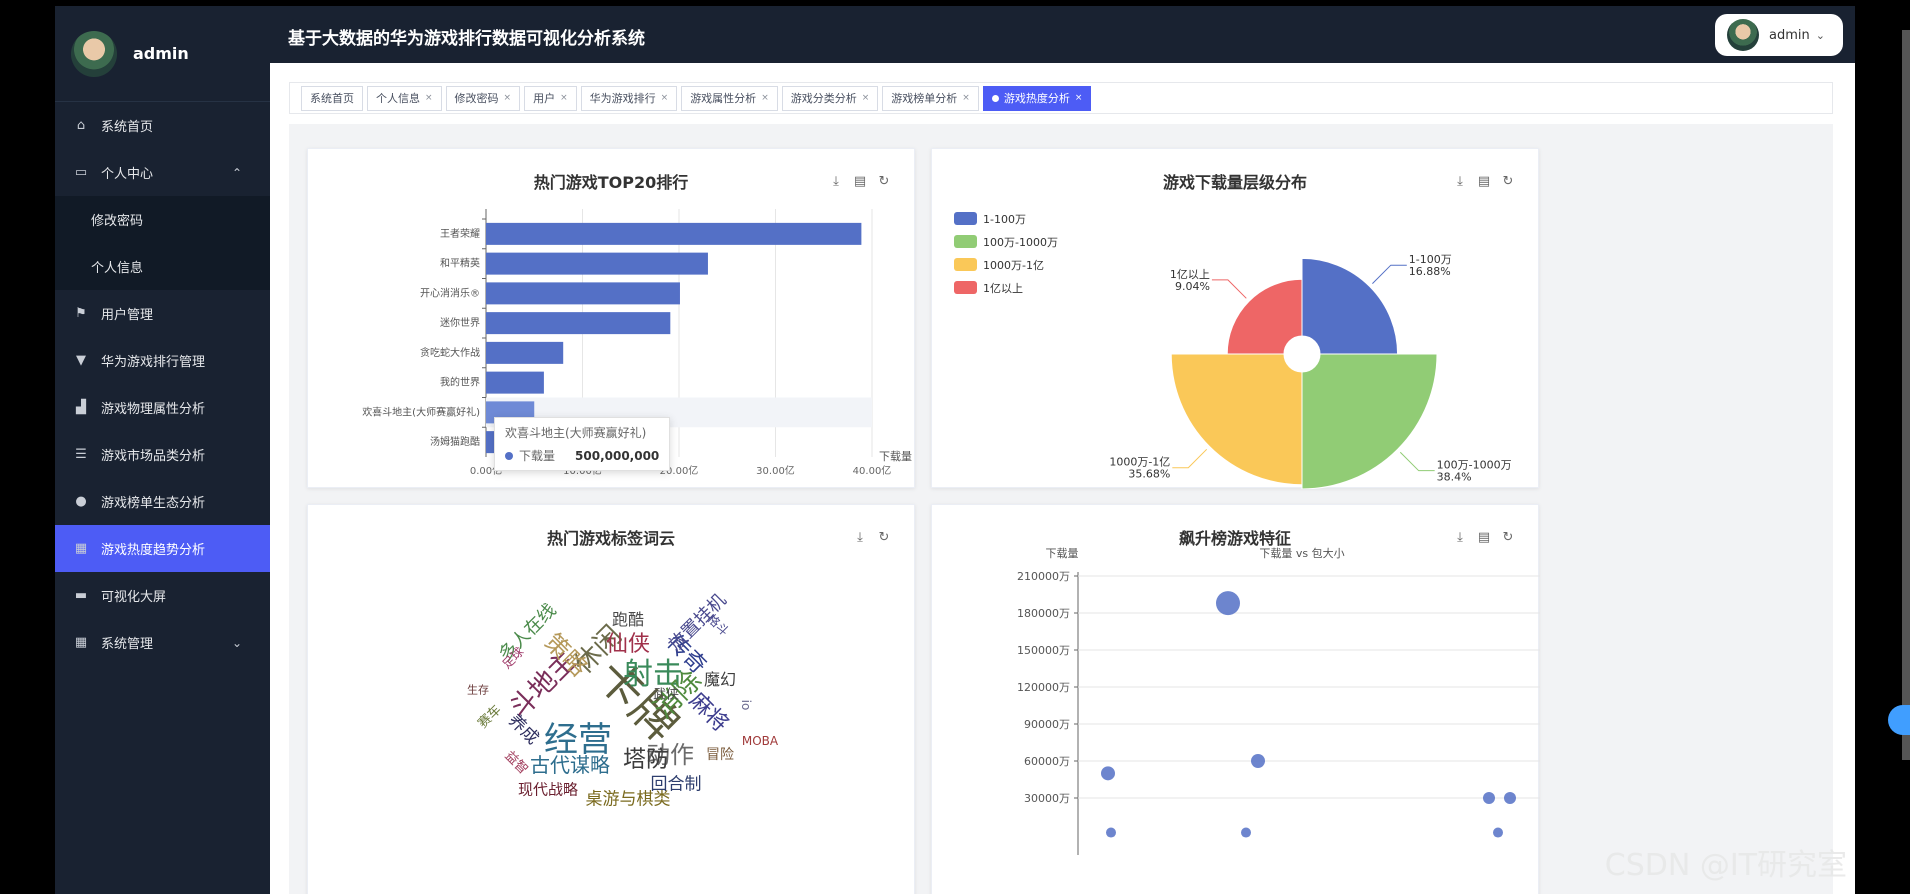 This screenshot has width=1910, height=894. I want to click on avatar, so click(94, 53).